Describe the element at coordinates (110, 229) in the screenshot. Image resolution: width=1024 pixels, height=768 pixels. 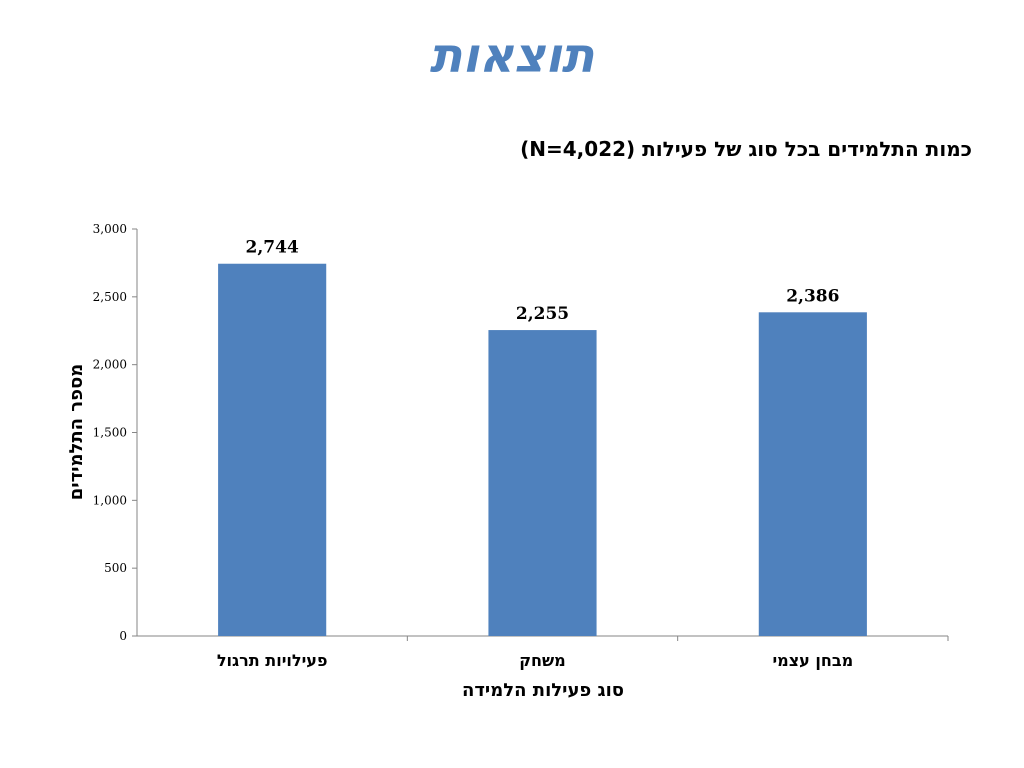
I see `y-tick-label: 3,000` at that location.